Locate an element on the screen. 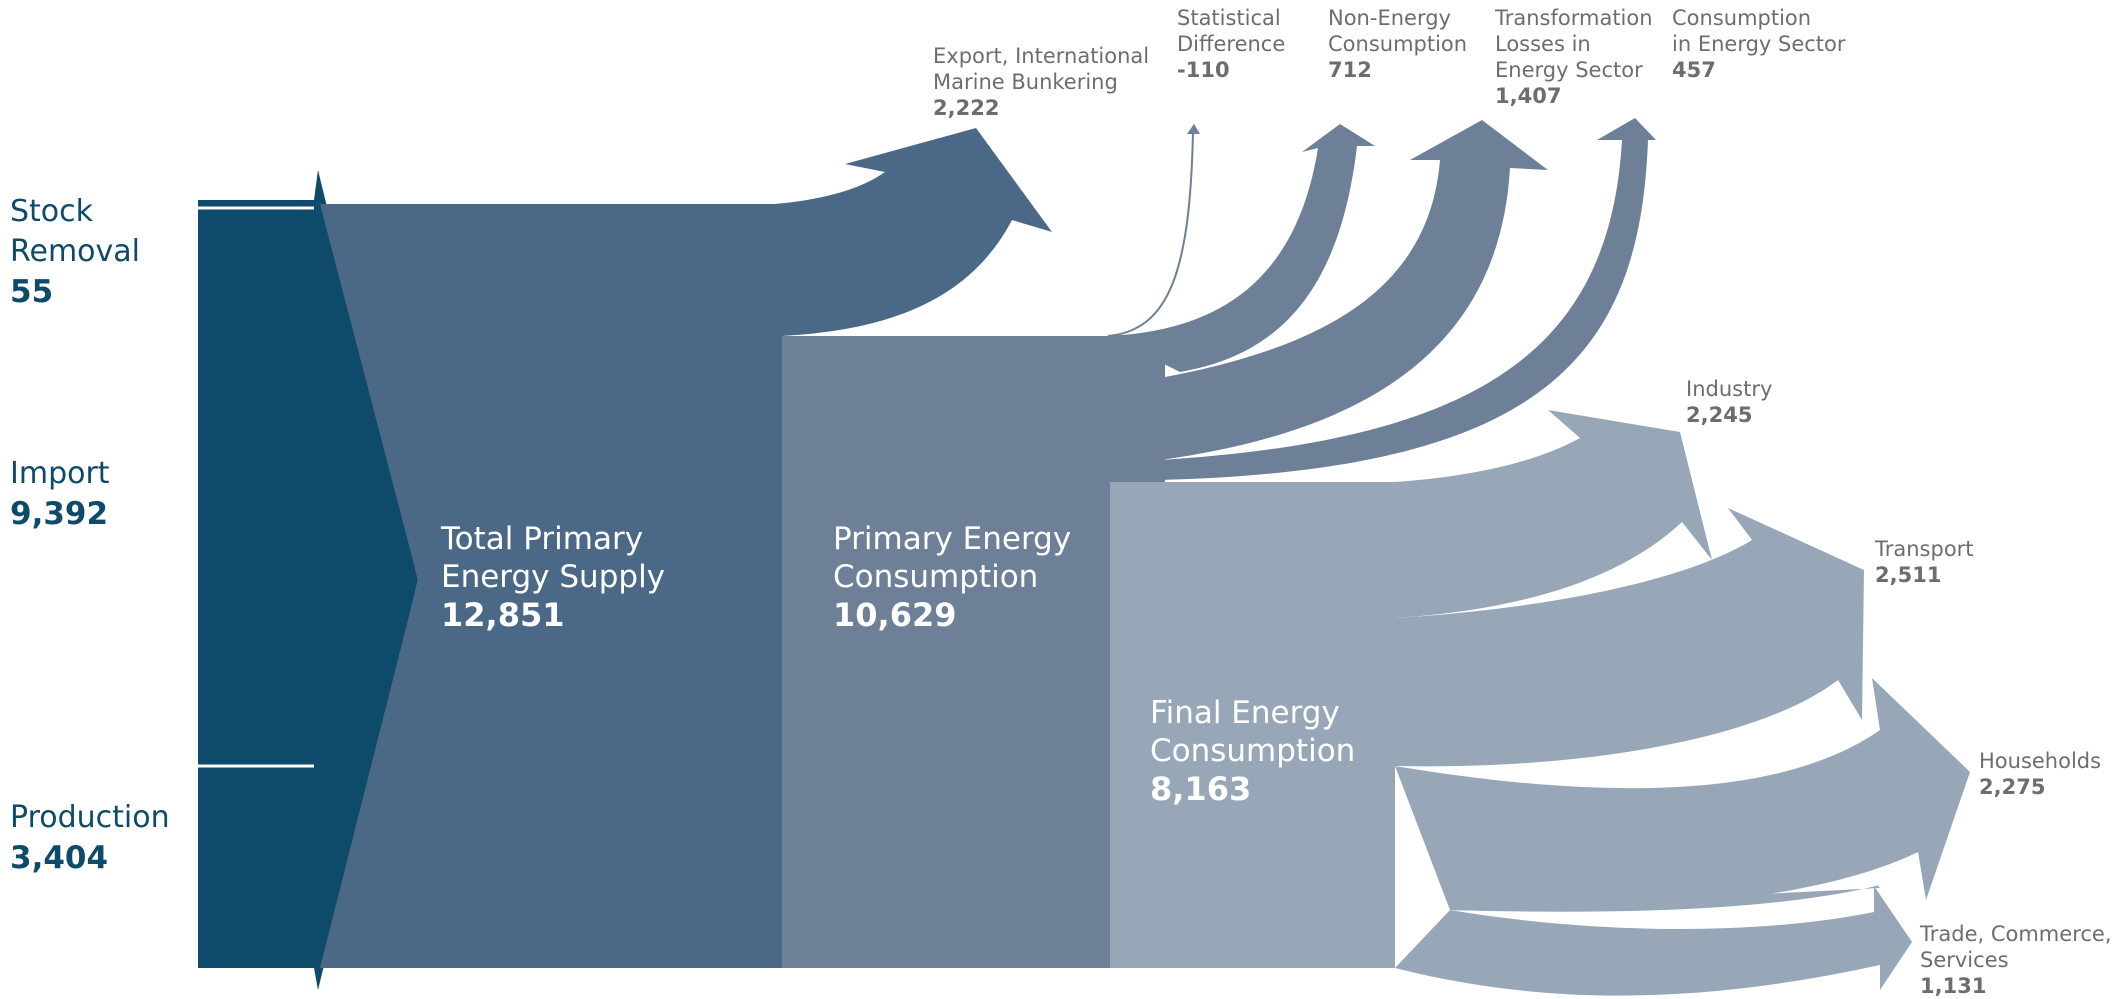 This screenshot has height=999, width=2125. output-export-value: 2,222 is located at coordinates (966, 108).